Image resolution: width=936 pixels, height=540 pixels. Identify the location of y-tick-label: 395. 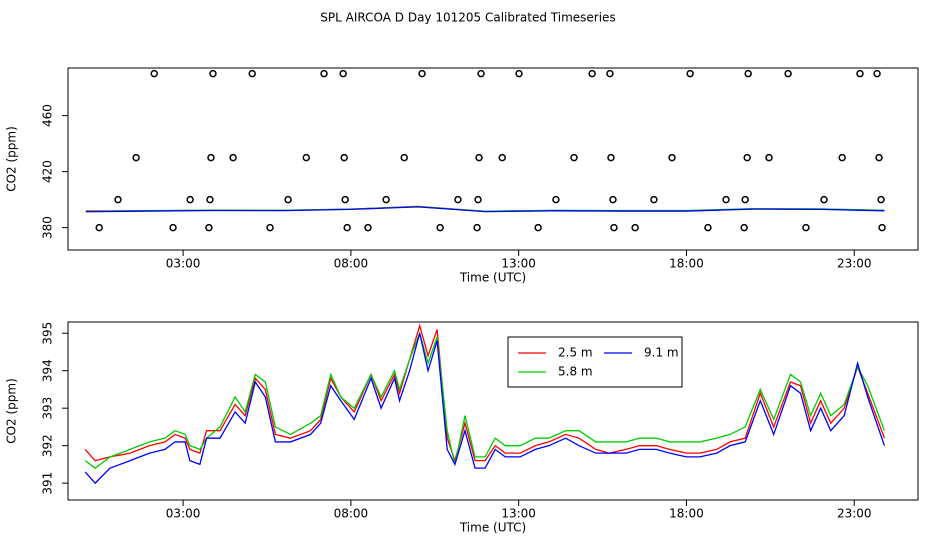
(48, 333).